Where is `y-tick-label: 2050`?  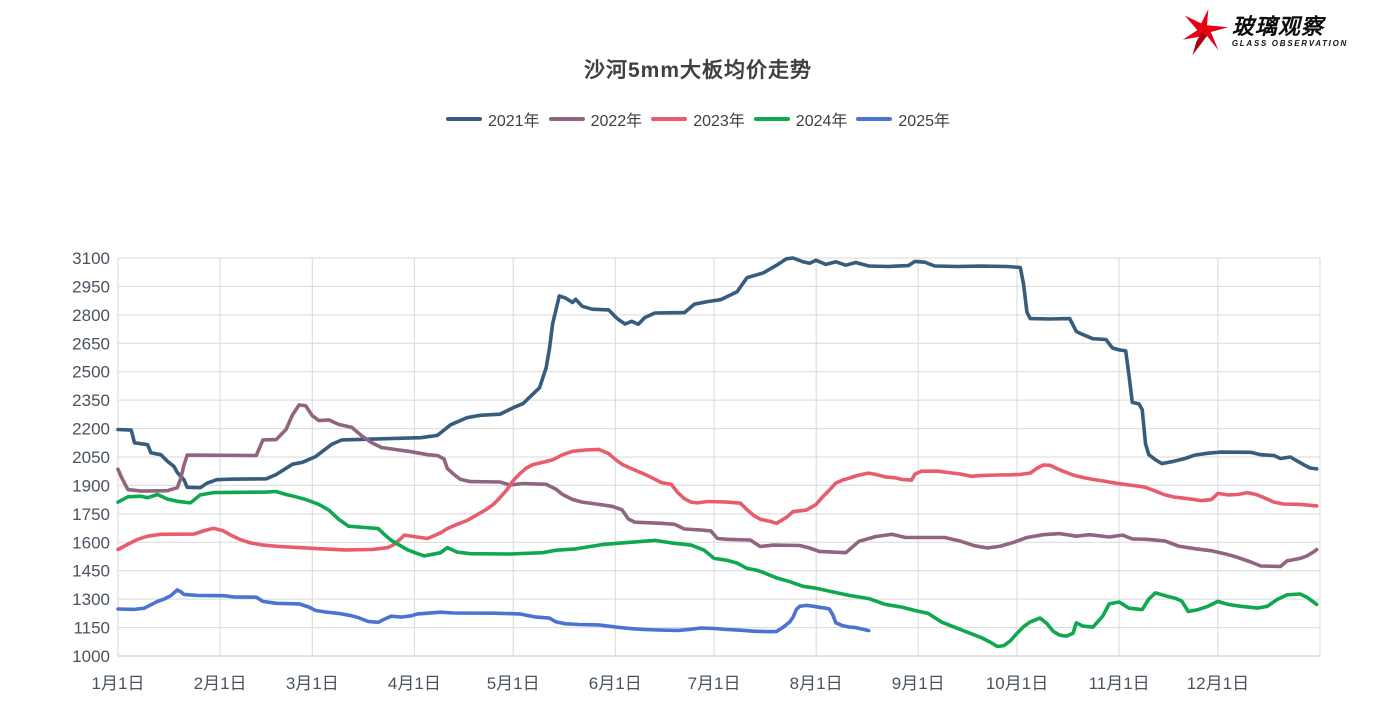 y-tick-label: 2050 is located at coordinates (91, 457).